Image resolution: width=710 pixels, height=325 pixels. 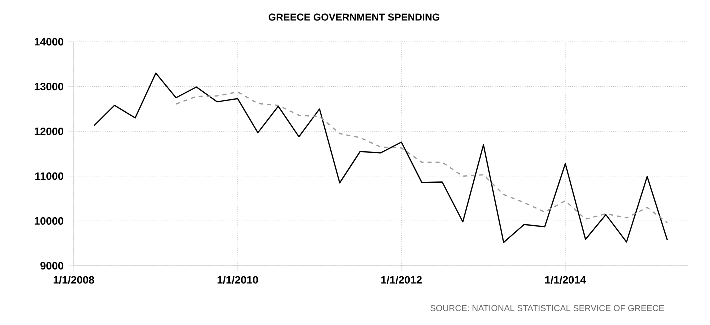 I want to click on chart-title: GREECE GOVERNMENT SPENDING, so click(x=354, y=17).